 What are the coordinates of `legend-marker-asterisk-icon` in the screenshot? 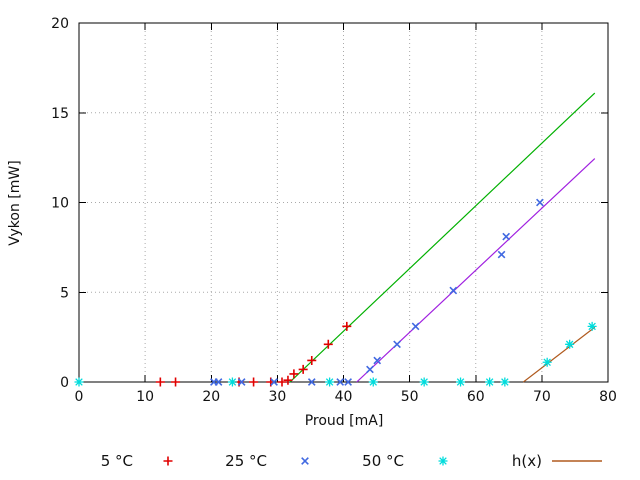 It's located at (443, 461).